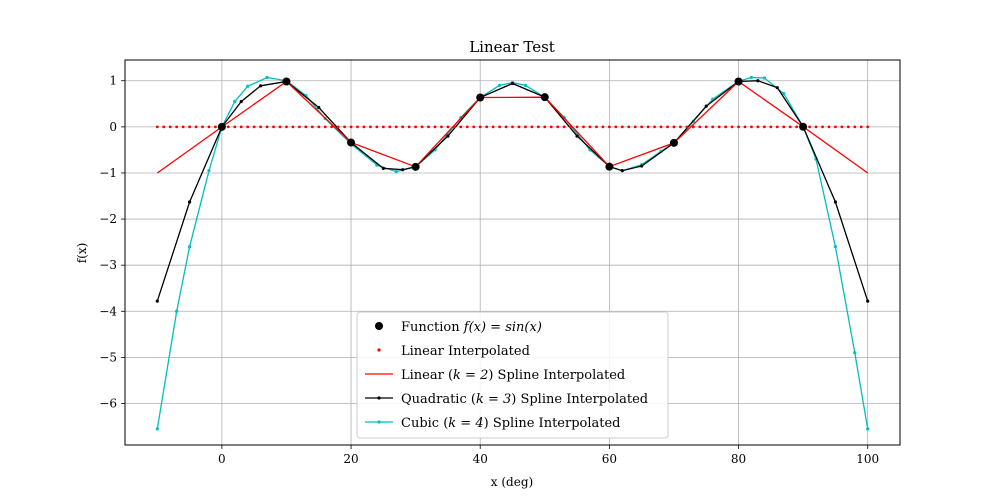 This screenshot has height=504, width=1000. I want to click on legend-box, so click(512, 375).